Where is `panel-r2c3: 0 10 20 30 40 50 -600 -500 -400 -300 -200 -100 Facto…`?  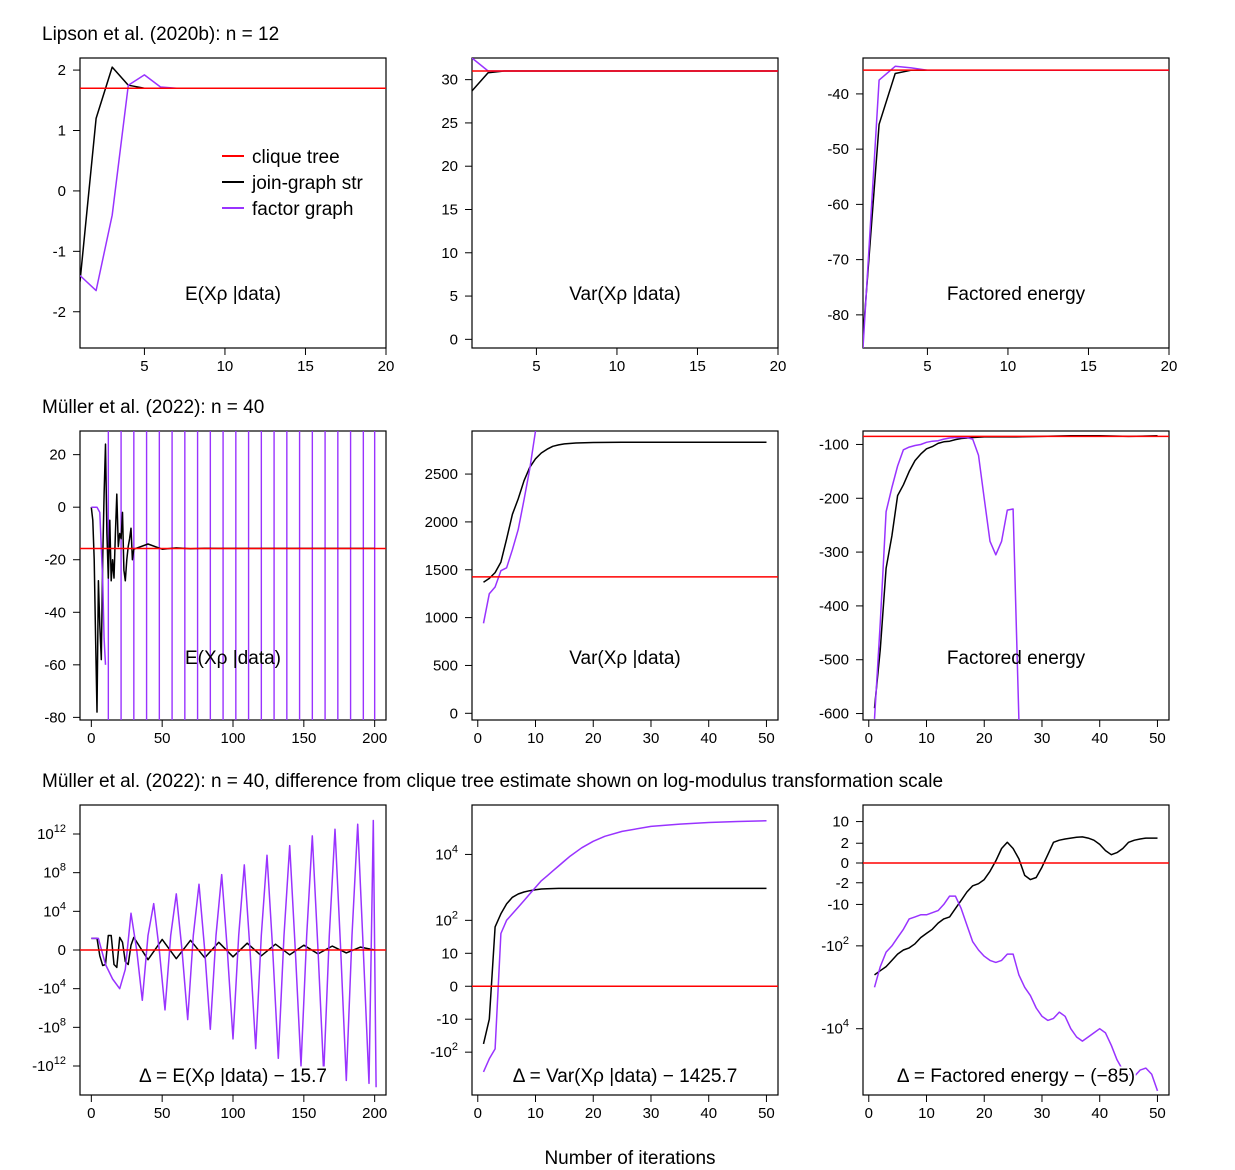
panel-r2c3: 0 10 20 30 40 50 -600 -500 -400 -300 -200 -100 Facto… is located at coordinates (994, 588).